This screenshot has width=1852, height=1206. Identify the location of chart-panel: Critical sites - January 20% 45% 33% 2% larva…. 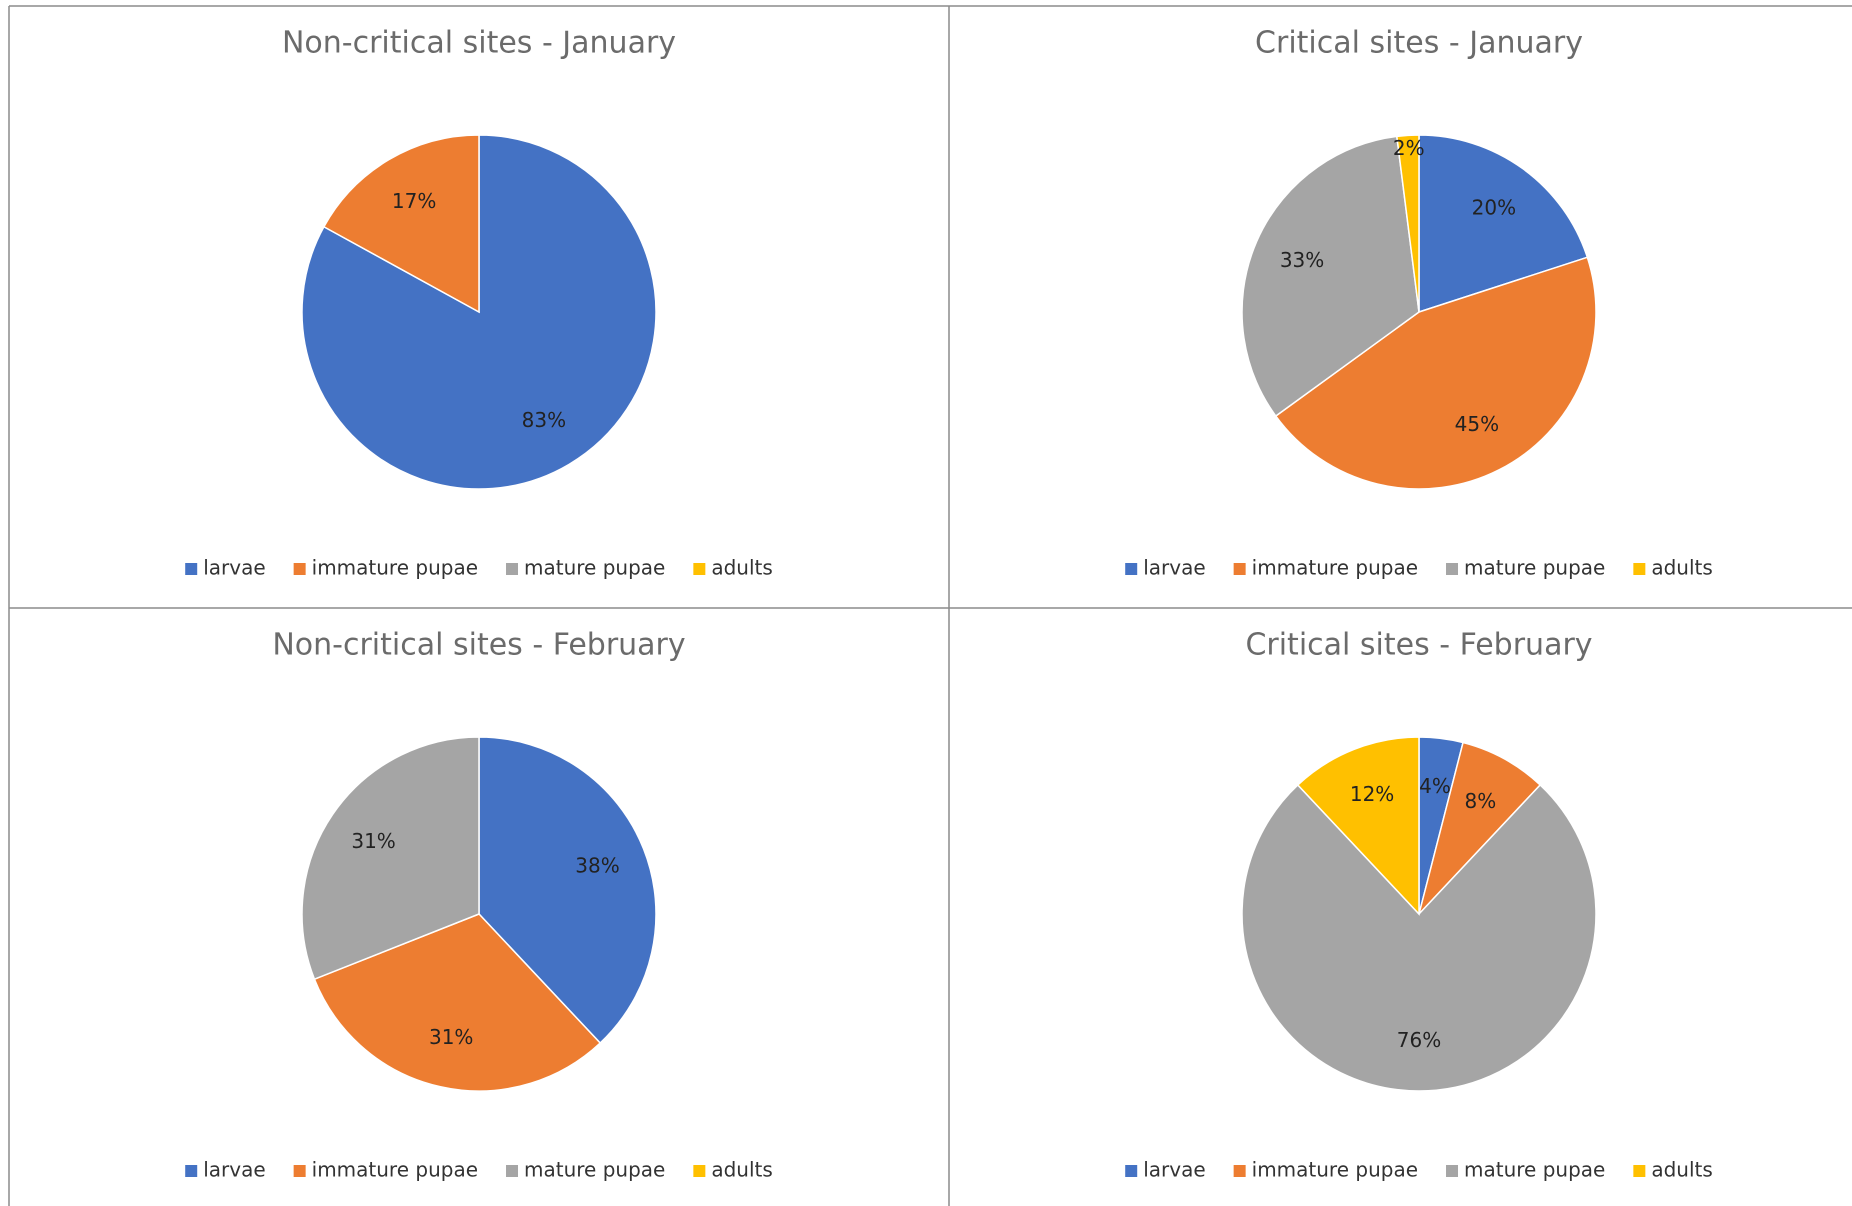
(1419, 303).